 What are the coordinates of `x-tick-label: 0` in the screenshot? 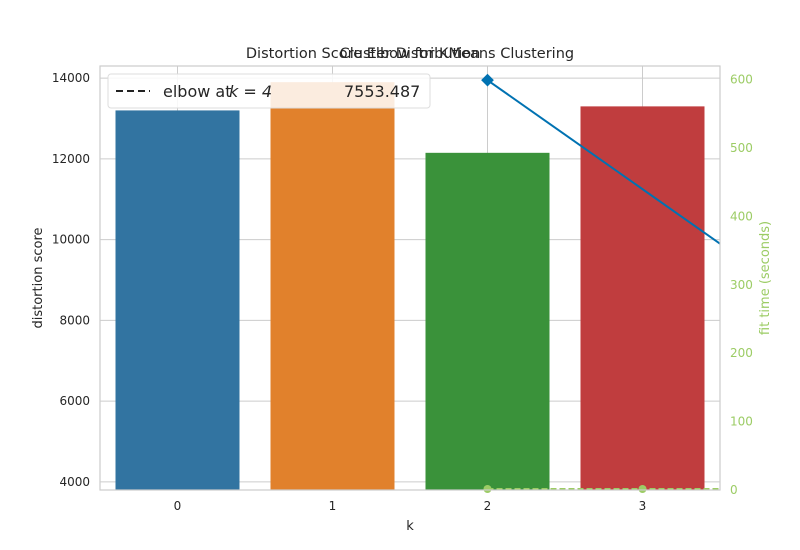 It's located at (178, 506).